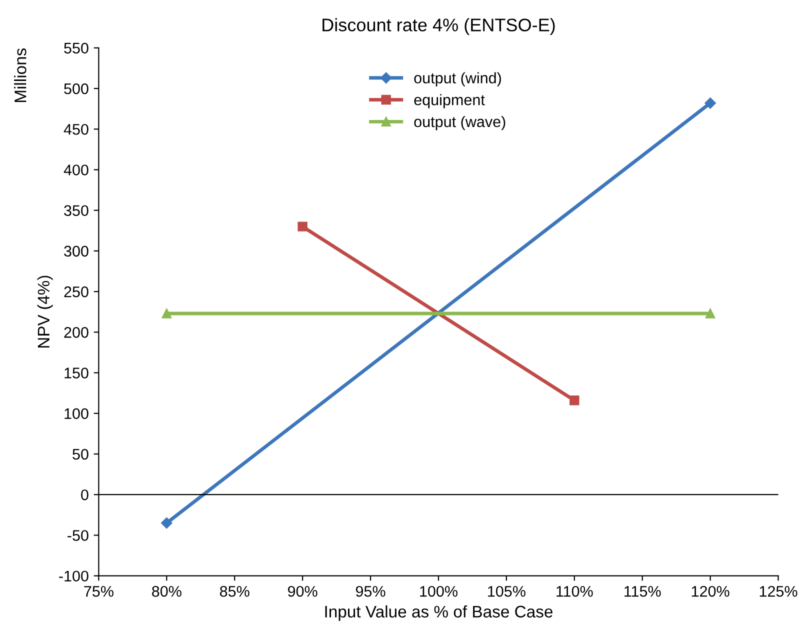 The image size is (809, 630). I want to click on y-tick-label: 400, so click(76, 170).